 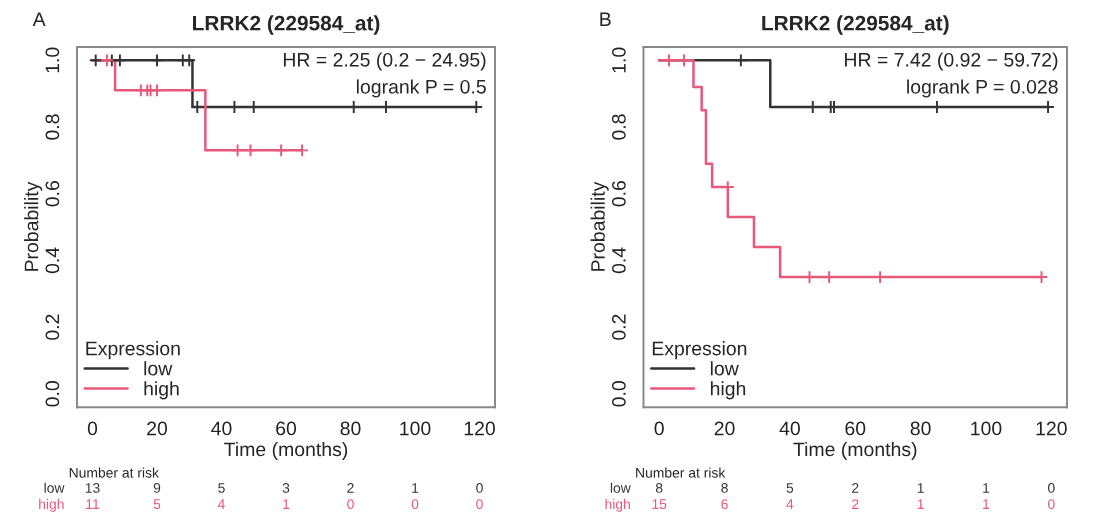 What do you see at coordinates (384, 61) in the screenshot?
I see `annotation: HR = 2.25 (0.2 − 24.95)` at bounding box center [384, 61].